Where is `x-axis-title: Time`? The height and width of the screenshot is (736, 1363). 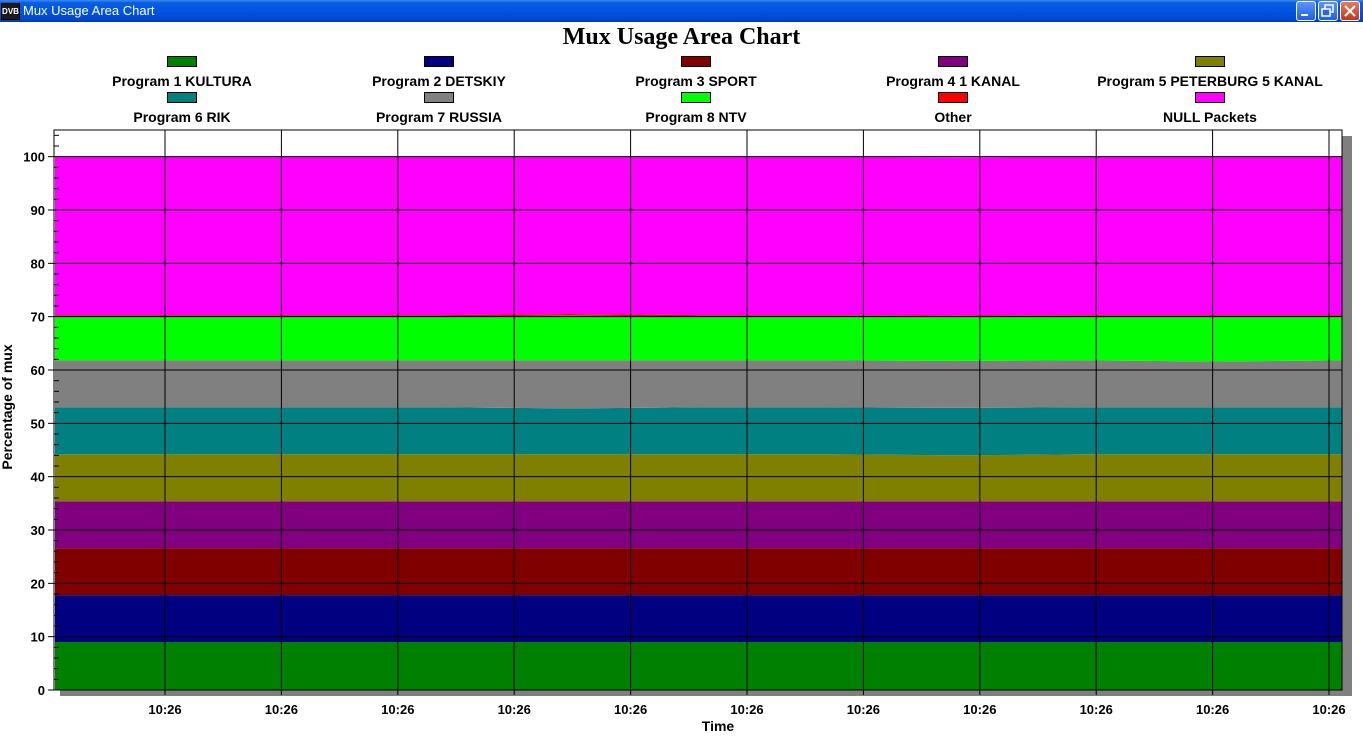 x-axis-title: Time is located at coordinates (718, 726).